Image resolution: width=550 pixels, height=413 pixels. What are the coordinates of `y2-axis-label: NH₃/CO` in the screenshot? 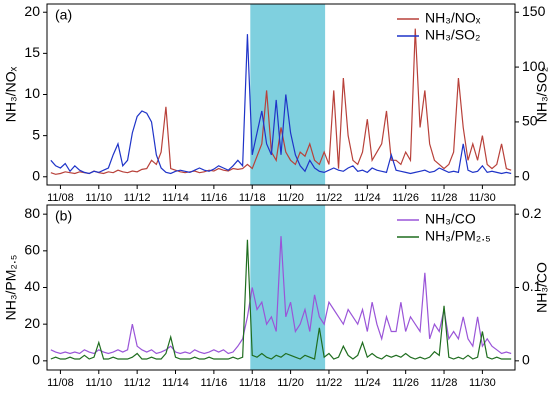 It's located at (542, 287).